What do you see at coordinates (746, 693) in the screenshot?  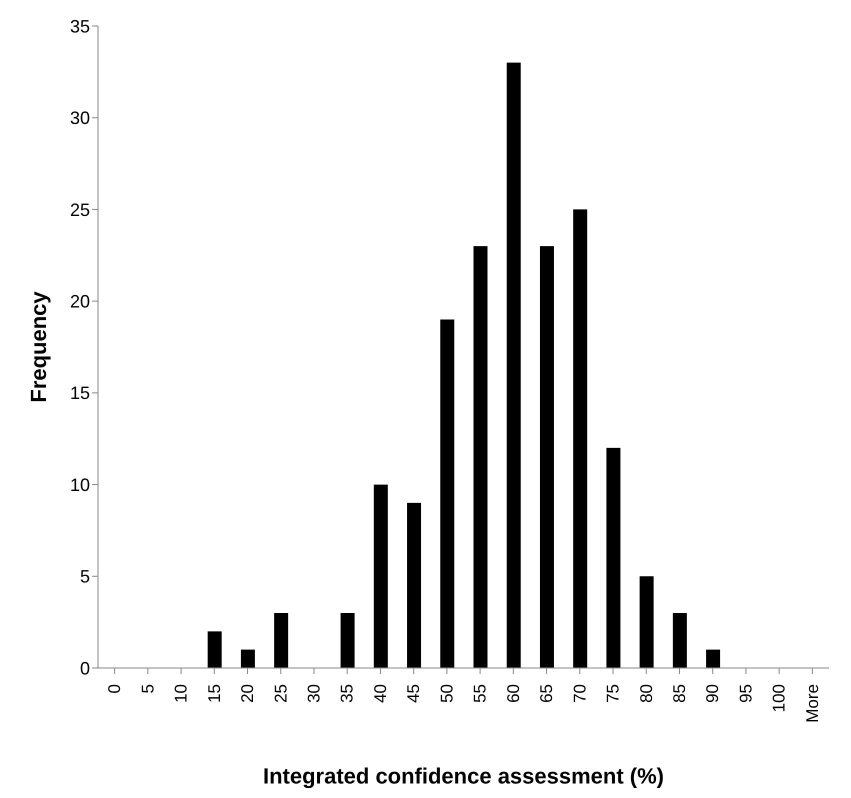 I see `x-tick-label: 95` at bounding box center [746, 693].